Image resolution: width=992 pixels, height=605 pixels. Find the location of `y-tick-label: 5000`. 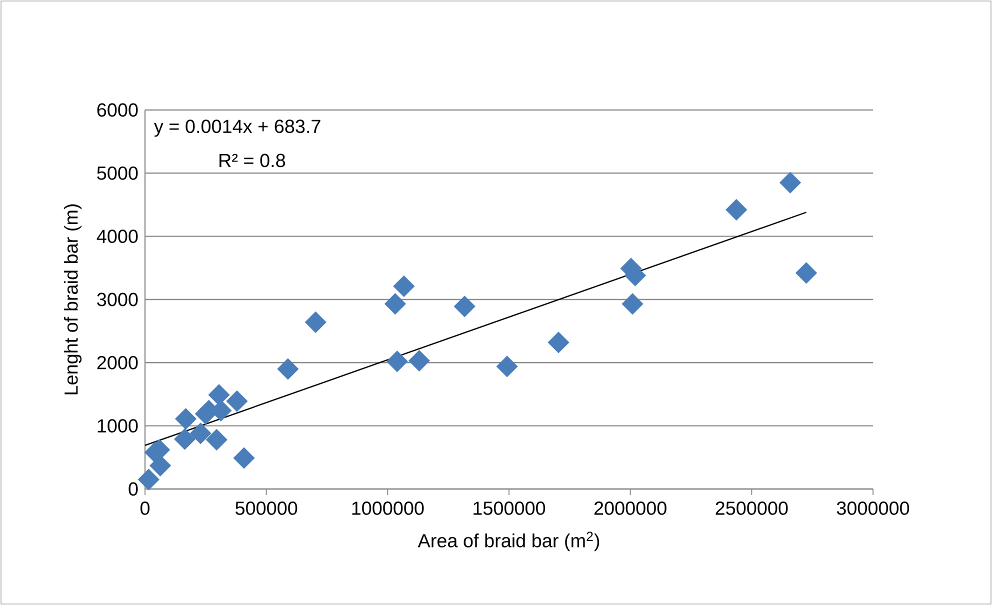

y-tick-label: 5000 is located at coordinates (117, 173).